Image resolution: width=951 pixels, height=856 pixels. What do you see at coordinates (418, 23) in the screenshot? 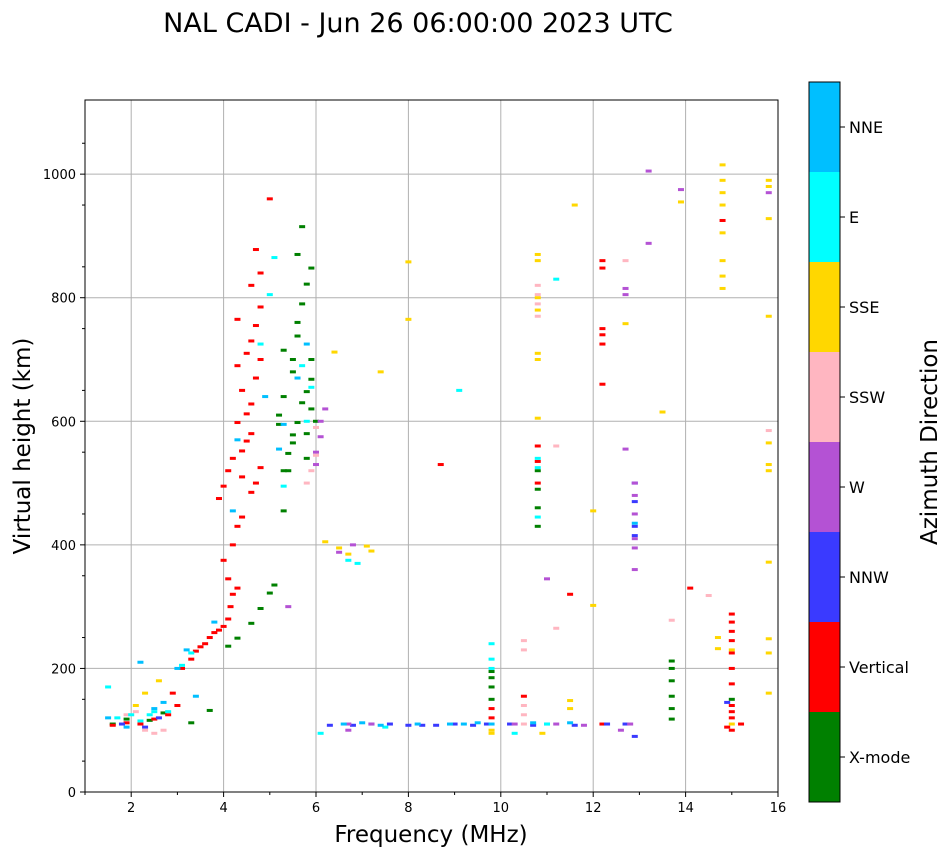
I see `chart-title: NAL CADI - Jun 26 06:00:00 2023 UTC` at bounding box center [418, 23].